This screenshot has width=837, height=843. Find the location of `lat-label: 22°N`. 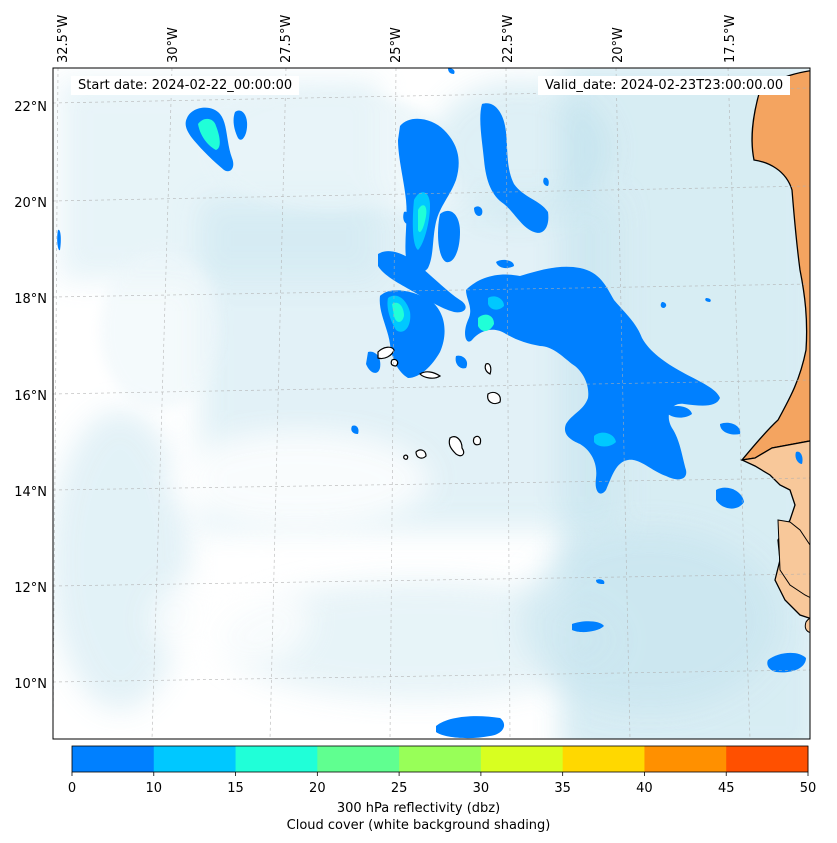

lat-label: 22°N is located at coordinates (30, 107).